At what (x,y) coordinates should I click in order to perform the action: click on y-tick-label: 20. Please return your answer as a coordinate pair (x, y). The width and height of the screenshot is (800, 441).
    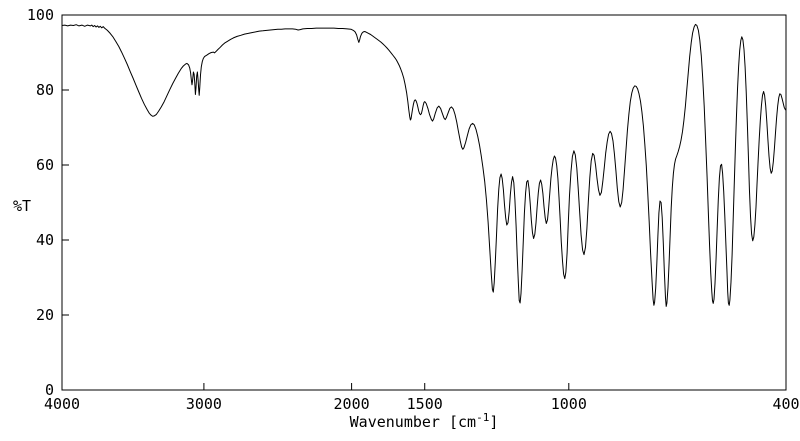
    Looking at the image, I should click on (45, 315).